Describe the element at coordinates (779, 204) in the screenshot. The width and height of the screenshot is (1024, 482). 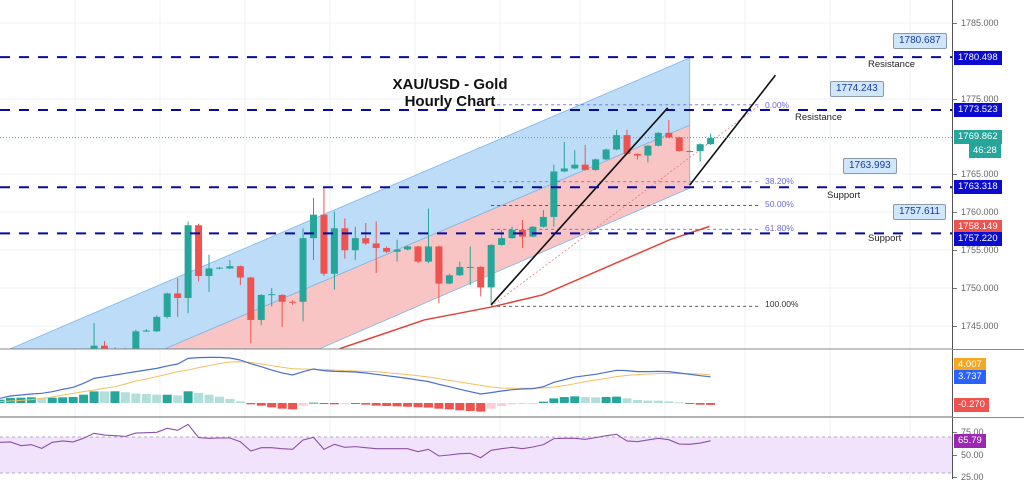
I see `fib-label-50: 50.00%` at that location.